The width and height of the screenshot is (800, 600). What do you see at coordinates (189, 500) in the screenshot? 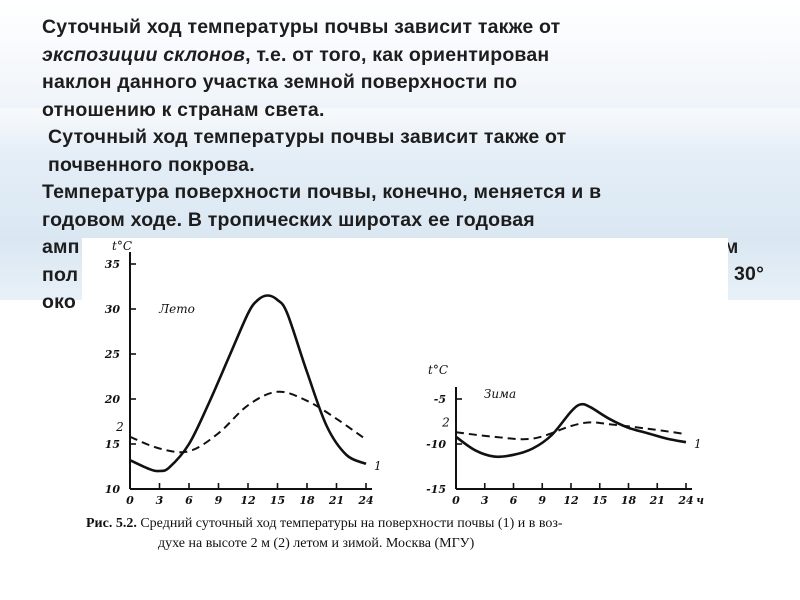
I see `chart1-x-tick-label: 6` at bounding box center [189, 500].